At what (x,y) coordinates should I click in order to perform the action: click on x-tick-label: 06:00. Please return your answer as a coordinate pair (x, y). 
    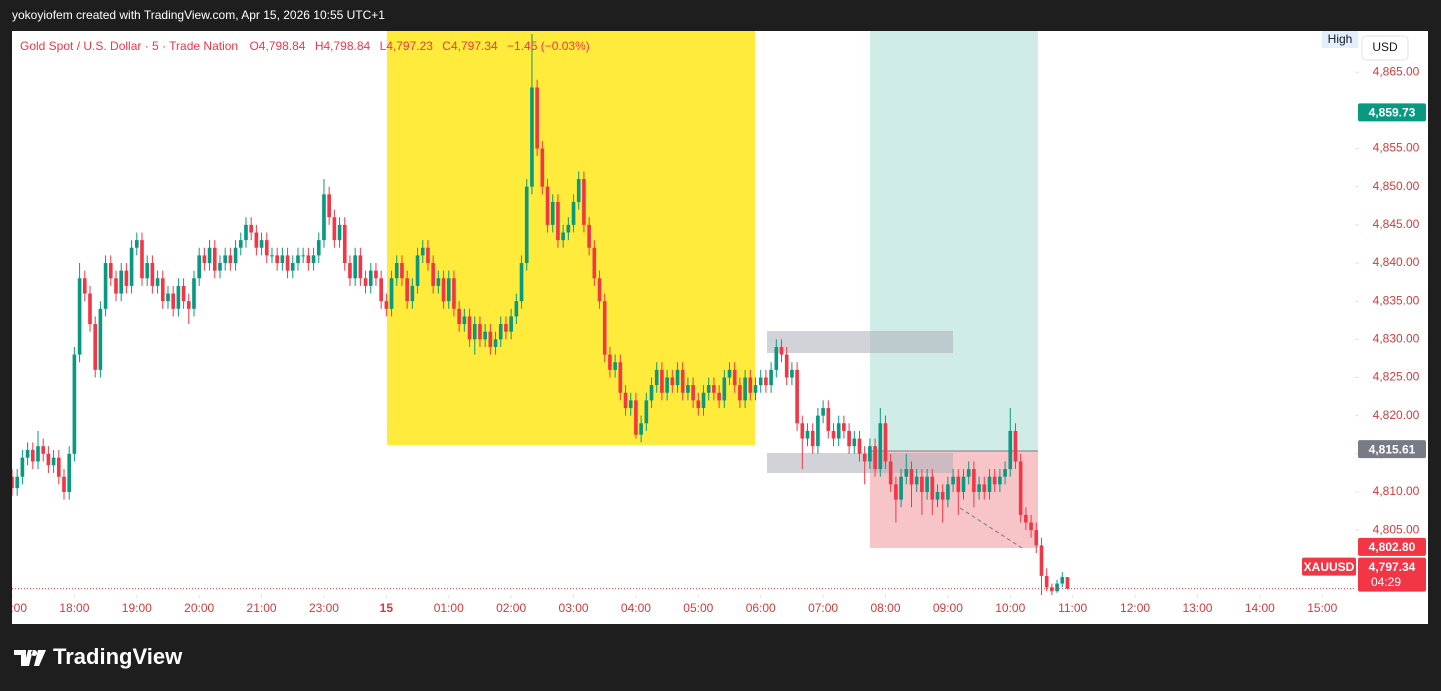
    Looking at the image, I should click on (761, 608).